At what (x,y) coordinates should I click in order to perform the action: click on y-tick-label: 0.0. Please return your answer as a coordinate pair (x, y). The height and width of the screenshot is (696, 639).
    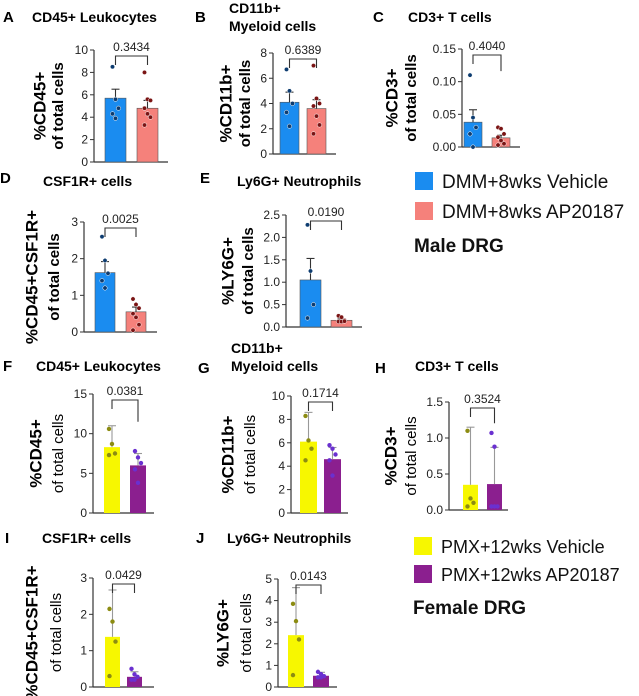
    Looking at the image, I should click on (434, 510).